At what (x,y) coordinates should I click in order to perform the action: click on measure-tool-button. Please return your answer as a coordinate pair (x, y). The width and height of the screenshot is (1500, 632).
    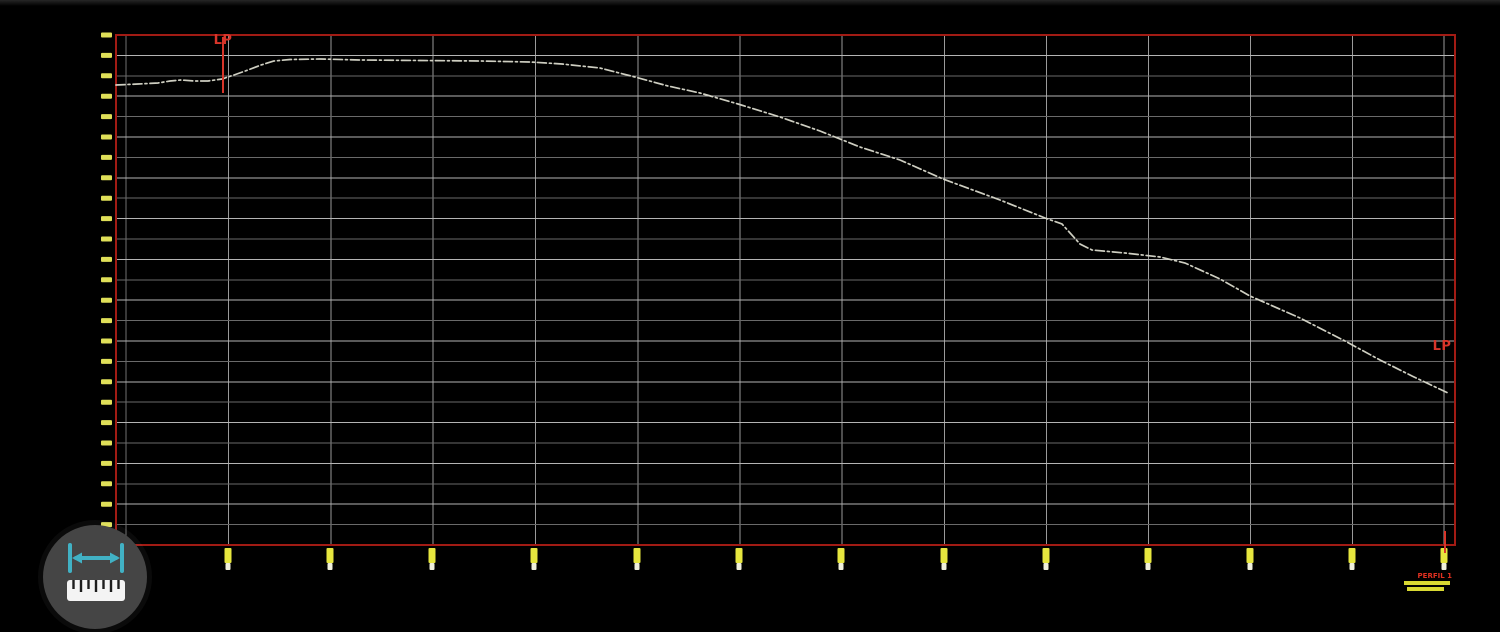
    Looking at the image, I should click on (95, 577).